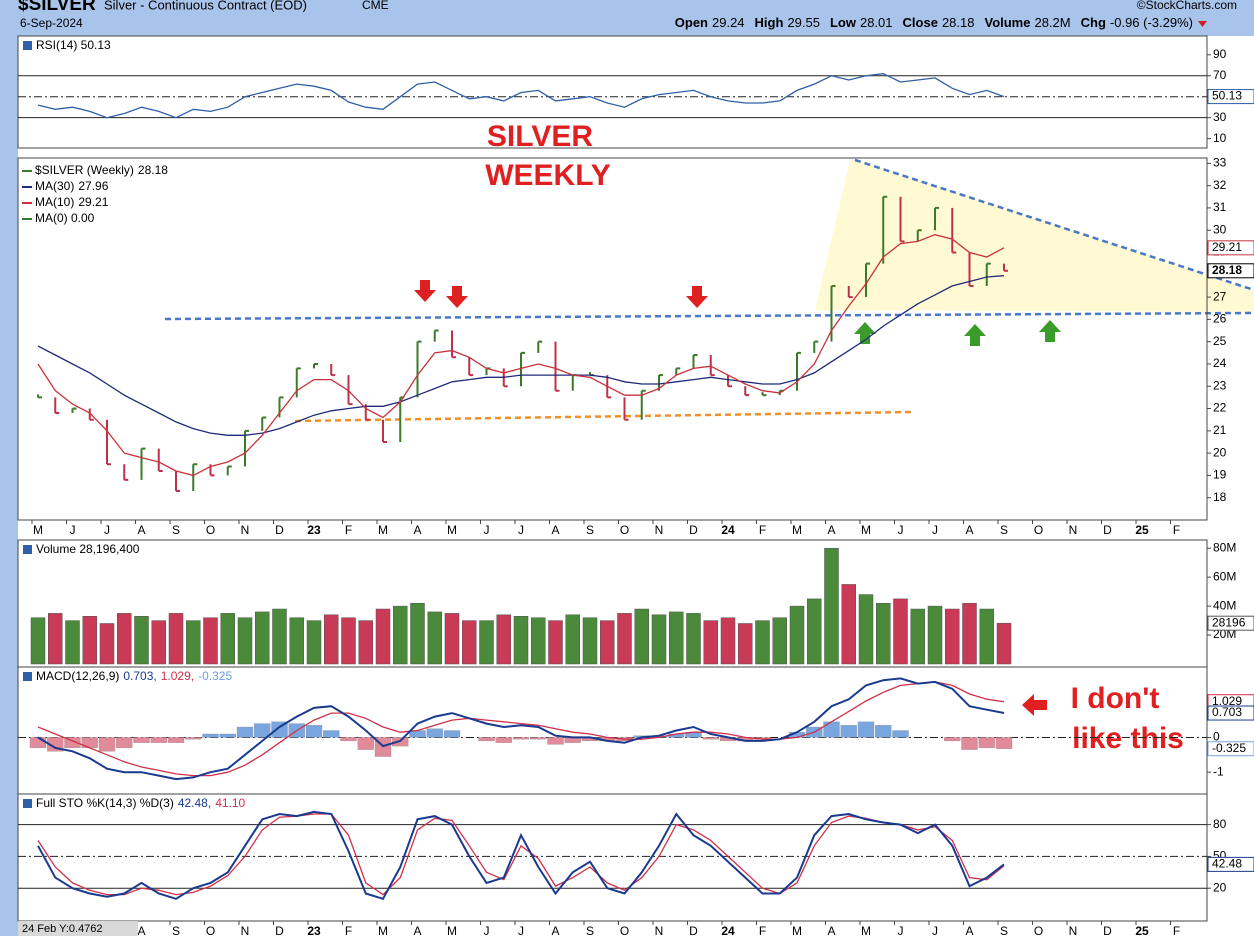 This screenshot has width=1254, height=936. Describe the element at coordinates (205, 6) in the screenshot. I see `instrument-name: Silver - Continuous Contract (EOD)` at that location.